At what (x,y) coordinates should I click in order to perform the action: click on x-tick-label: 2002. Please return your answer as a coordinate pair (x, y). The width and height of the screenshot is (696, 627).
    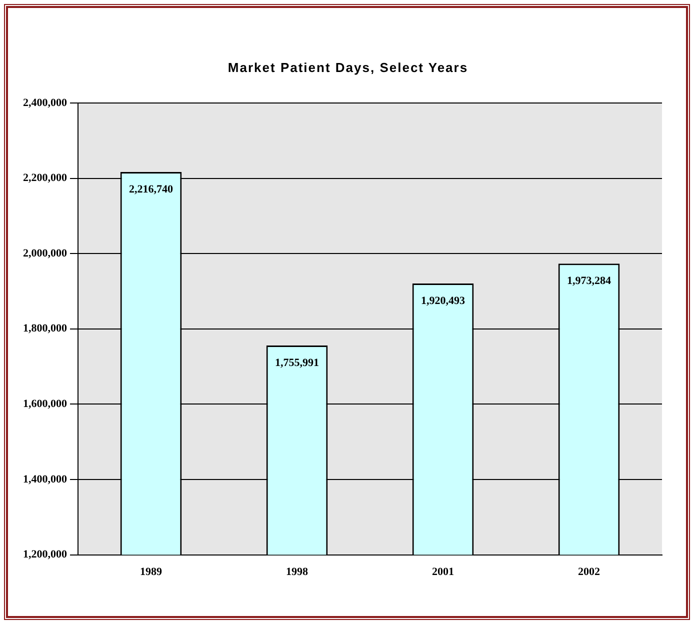
    Looking at the image, I should click on (589, 572).